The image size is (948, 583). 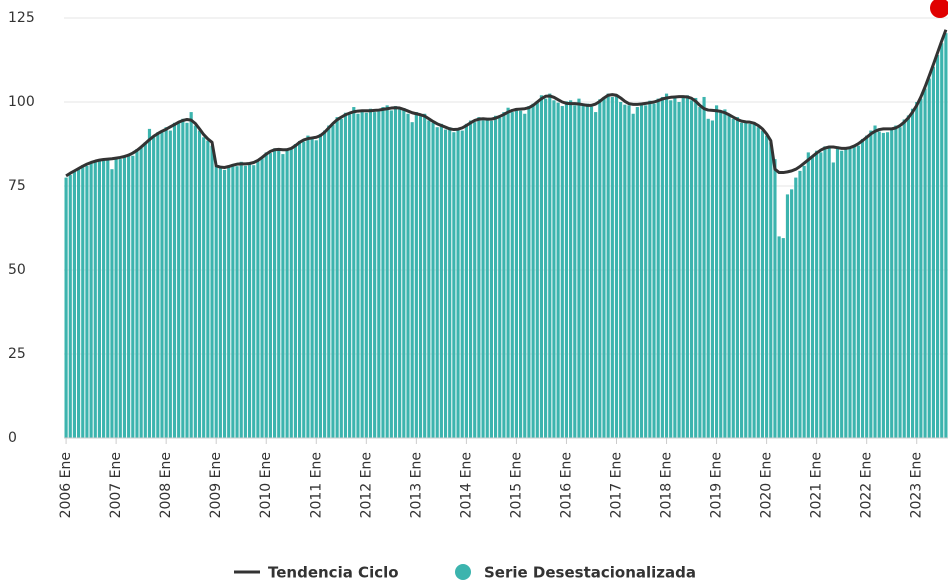 What do you see at coordinates (590, 573) in the screenshot?
I see `legend-label: Serie Desestacionalizada` at bounding box center [590, 573].